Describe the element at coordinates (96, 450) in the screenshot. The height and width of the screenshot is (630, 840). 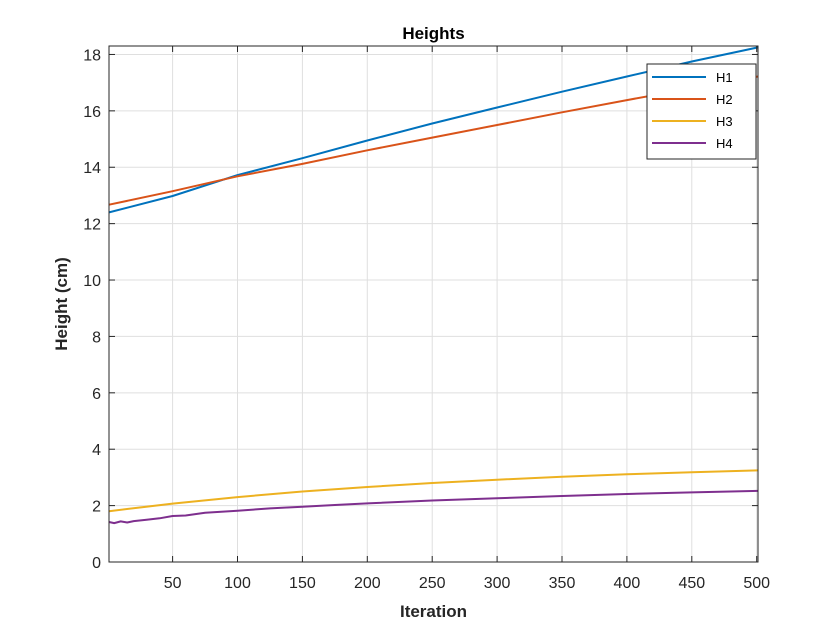
I see `y-tick-label: 4` at that location.